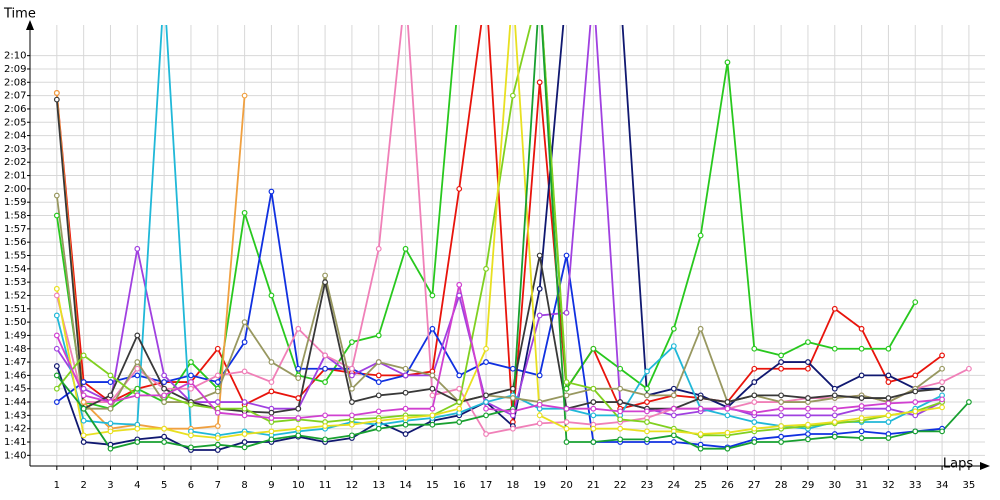 This screenshot has width=1000, height=500. Describe the element at coordinates (110, 485) in the screenshot. I see `x-tick-label: 3` at that location.